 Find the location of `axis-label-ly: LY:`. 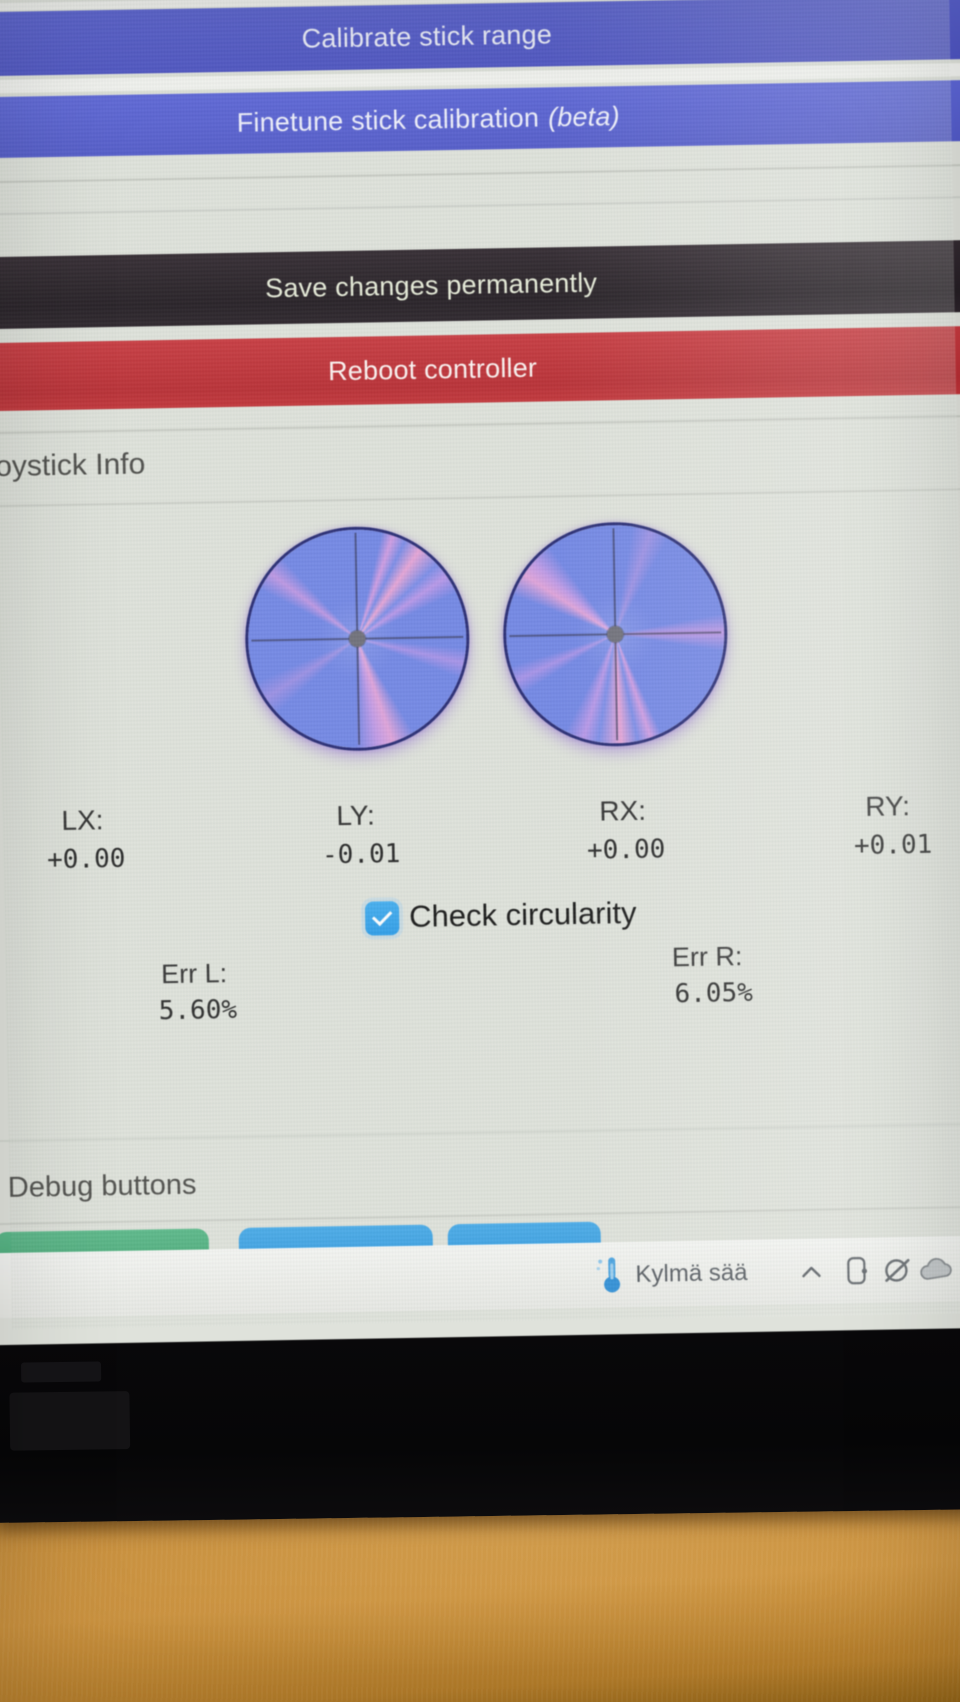

axis-label-ly: LY: is located at coordinates (356, 815).